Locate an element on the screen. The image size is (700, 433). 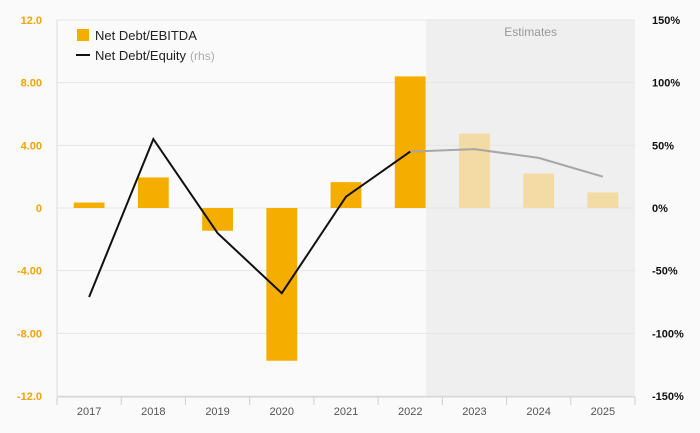
right-tick-label: -150% is located at coordinates (668, 397).